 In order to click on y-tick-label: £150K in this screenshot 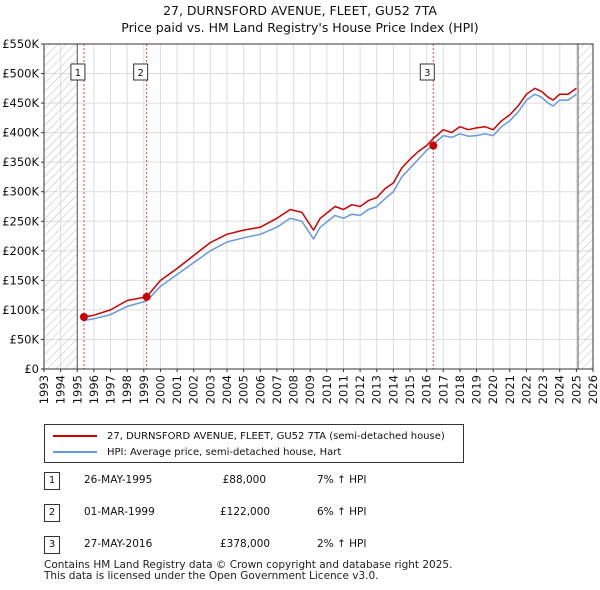, I will do `click(20, 280)`.